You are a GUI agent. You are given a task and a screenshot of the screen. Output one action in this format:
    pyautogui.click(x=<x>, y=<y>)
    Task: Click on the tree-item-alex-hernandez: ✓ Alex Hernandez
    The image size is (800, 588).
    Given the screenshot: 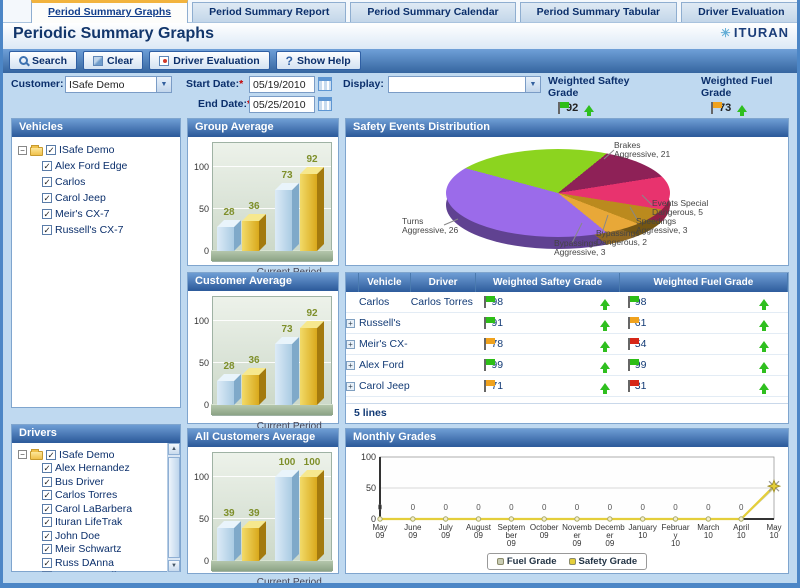 What is the action you would take?
    pyautogui.click(x=90, y=469)
    